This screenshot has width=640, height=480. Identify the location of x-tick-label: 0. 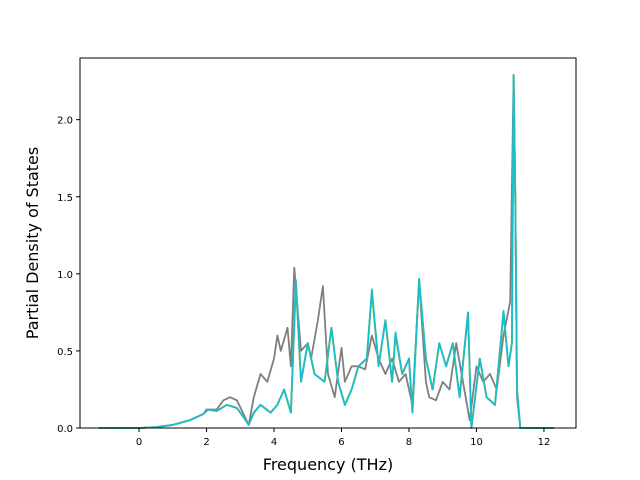
(139, 442).